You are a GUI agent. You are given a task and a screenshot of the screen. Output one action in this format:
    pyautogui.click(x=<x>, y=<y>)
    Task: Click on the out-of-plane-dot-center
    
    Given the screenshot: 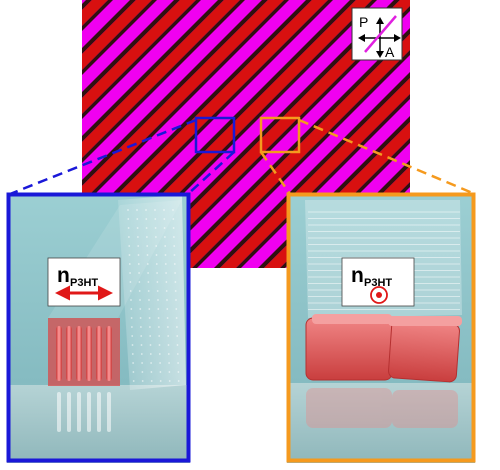 What is the action you would take?
    pyautogui.click(x=379, y=295)
    